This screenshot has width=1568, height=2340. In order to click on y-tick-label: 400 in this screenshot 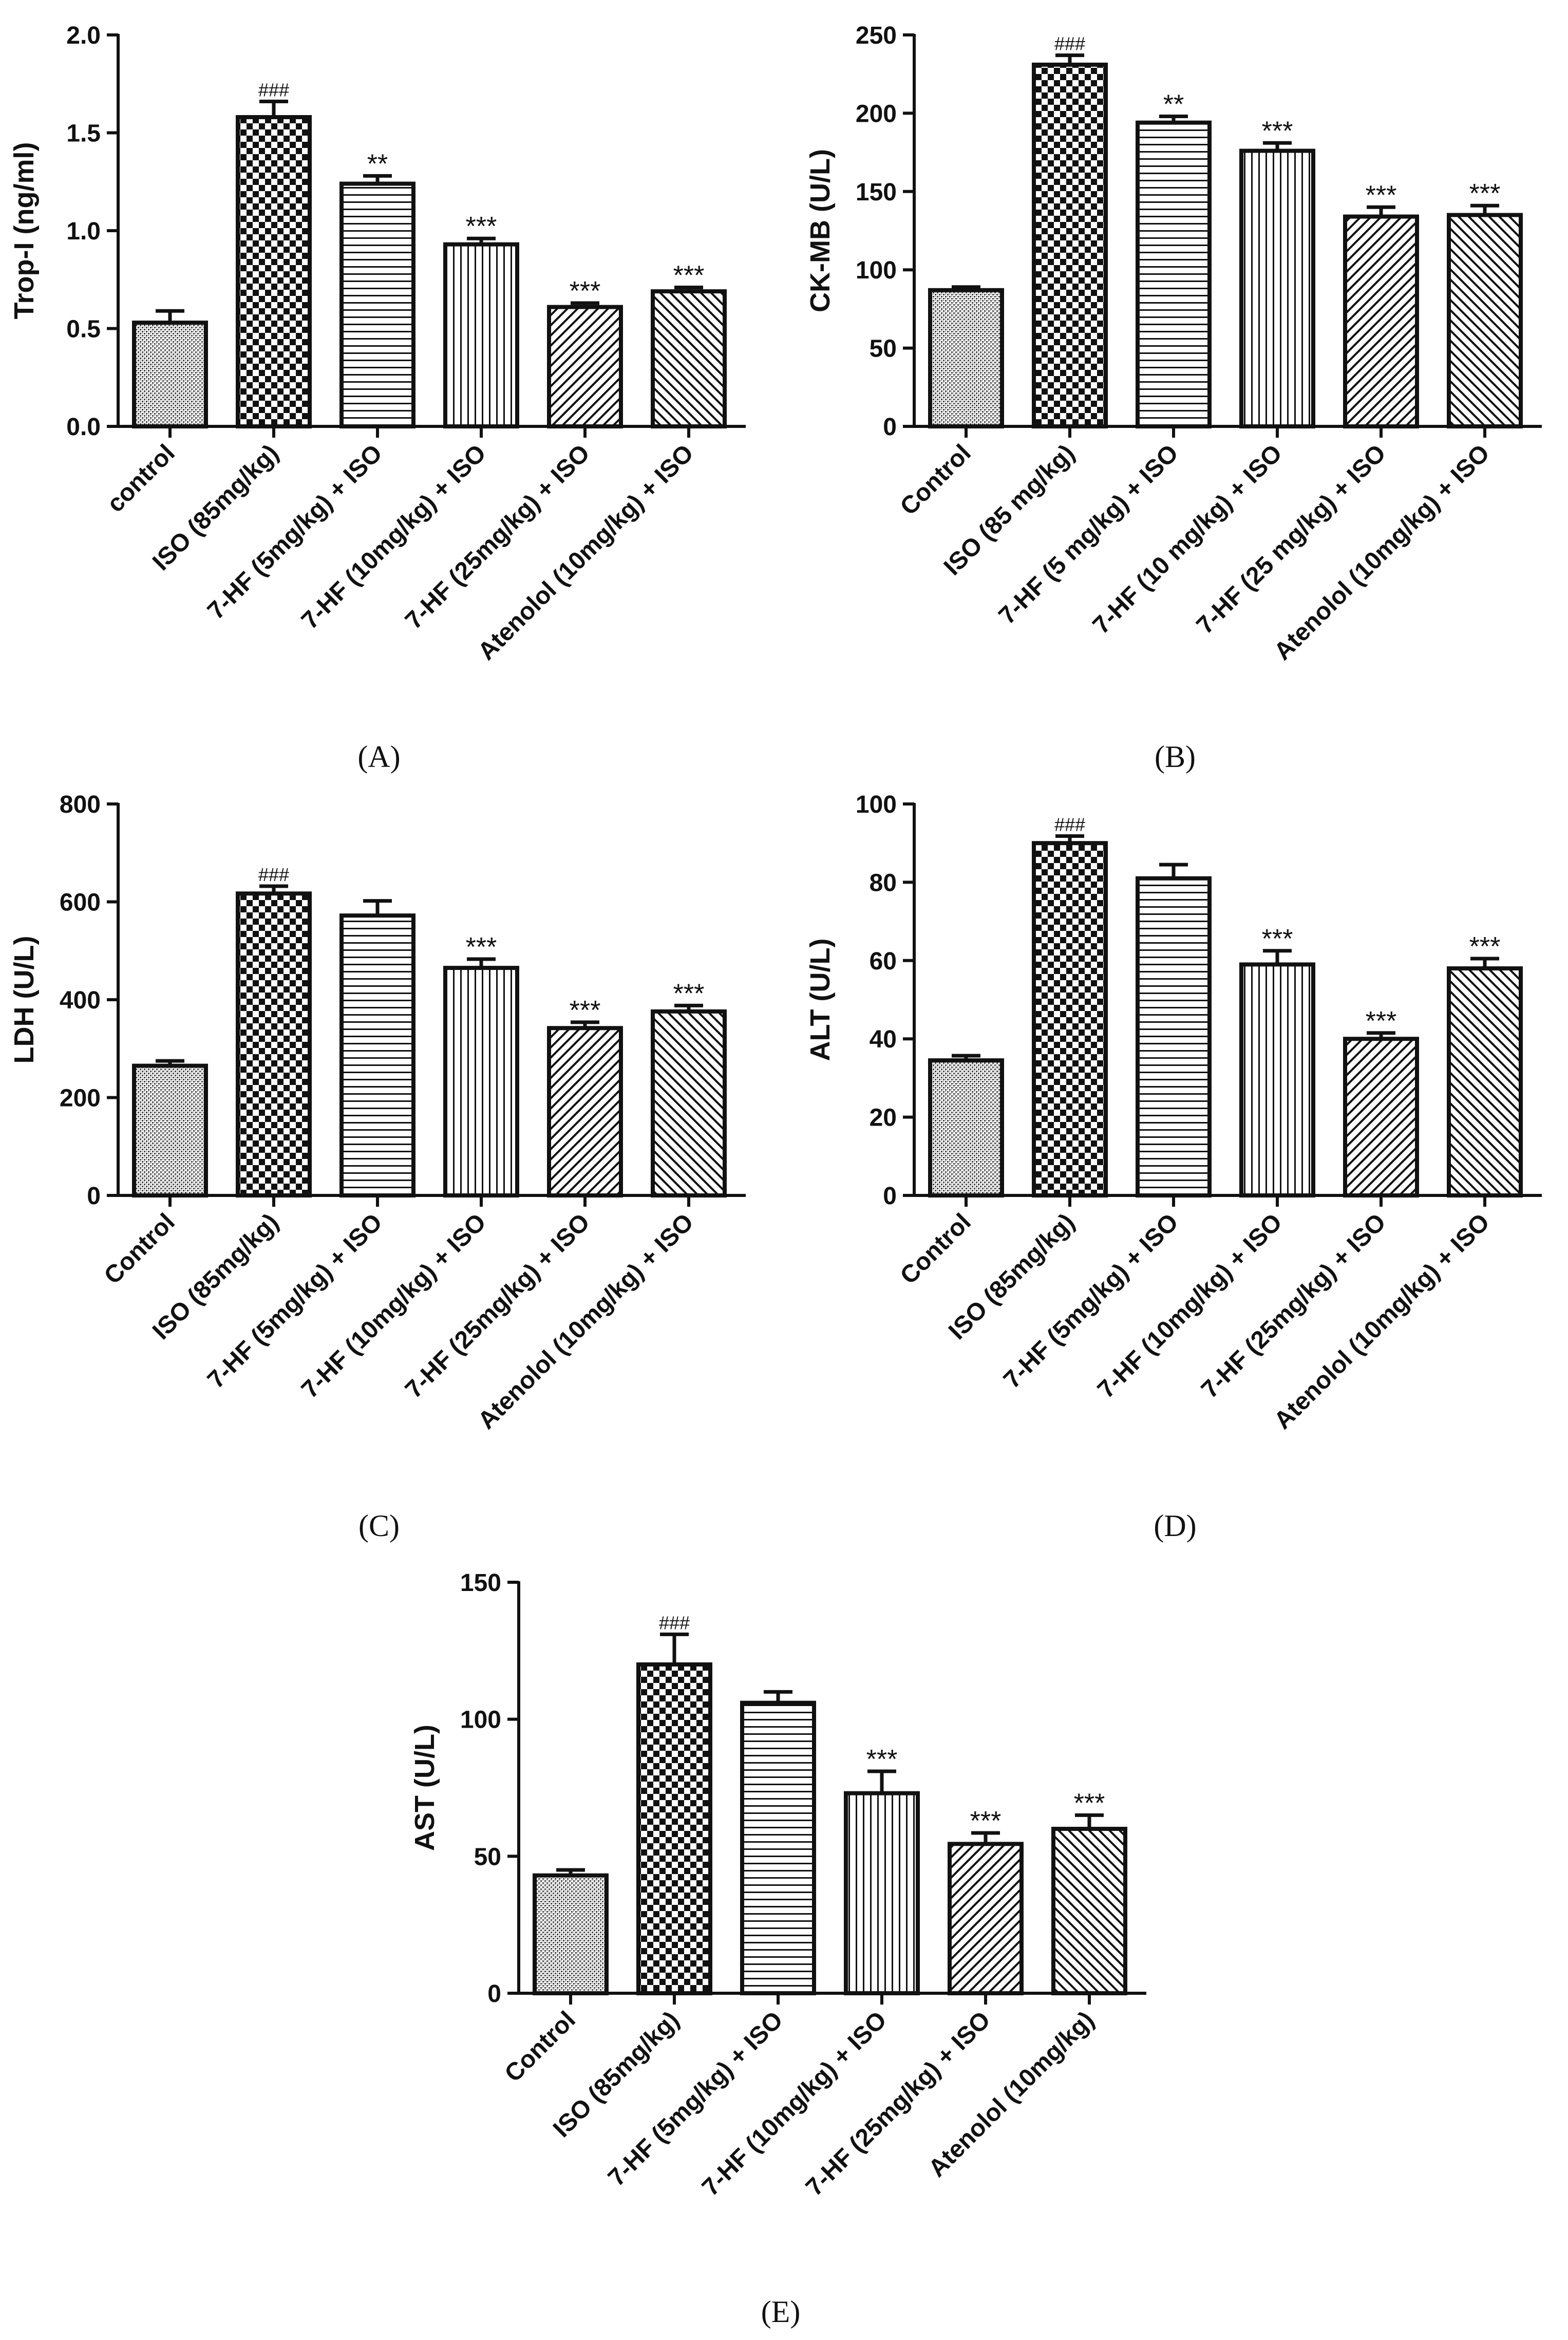, I will do `click(80, 1000)`.